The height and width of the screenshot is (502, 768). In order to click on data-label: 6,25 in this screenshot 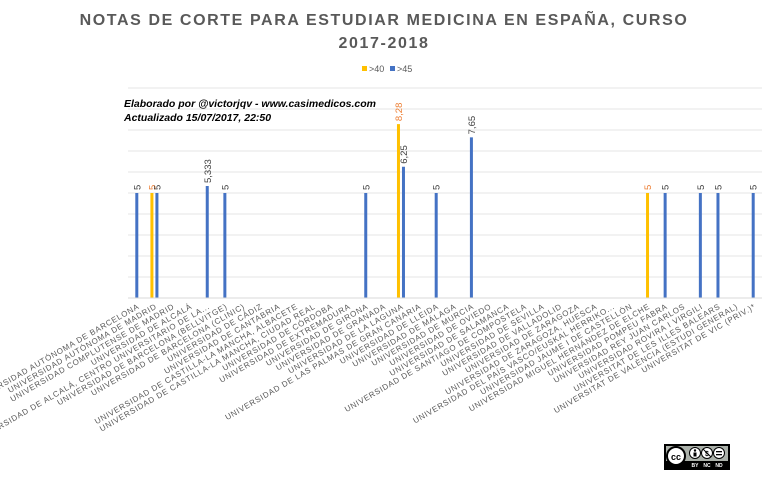, I will do `click(404, 154)`.